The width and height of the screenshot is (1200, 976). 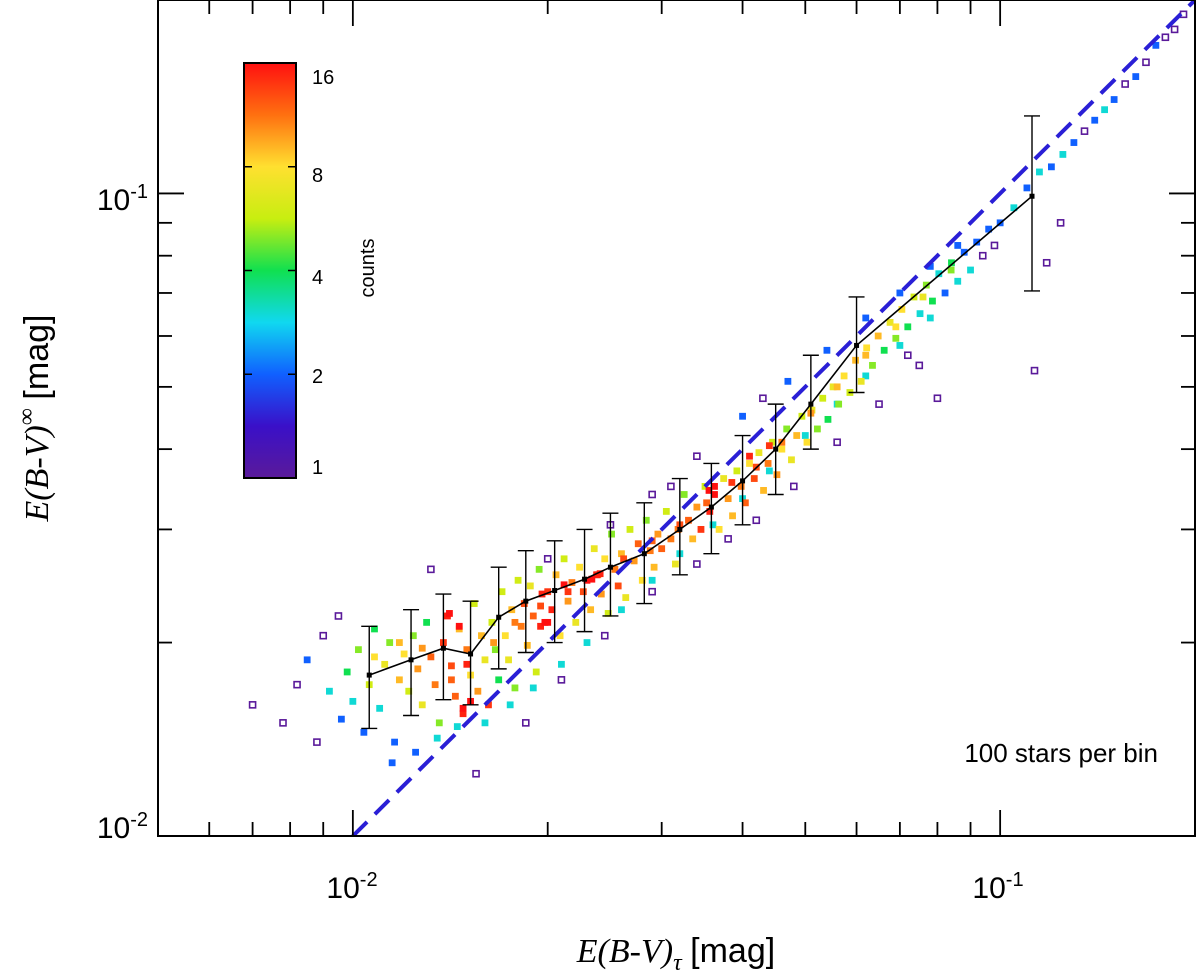 I want to click on colorbar-tick-label-16: 16, so click(x=323, y=78).